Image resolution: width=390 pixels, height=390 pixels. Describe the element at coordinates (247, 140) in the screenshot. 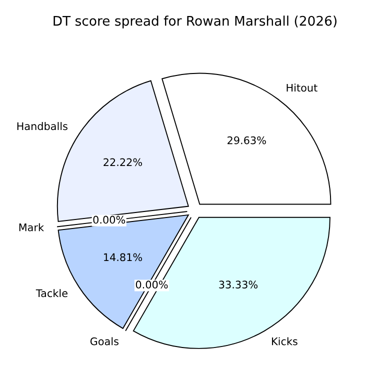

I see `data-label: 29.63%` at that location.